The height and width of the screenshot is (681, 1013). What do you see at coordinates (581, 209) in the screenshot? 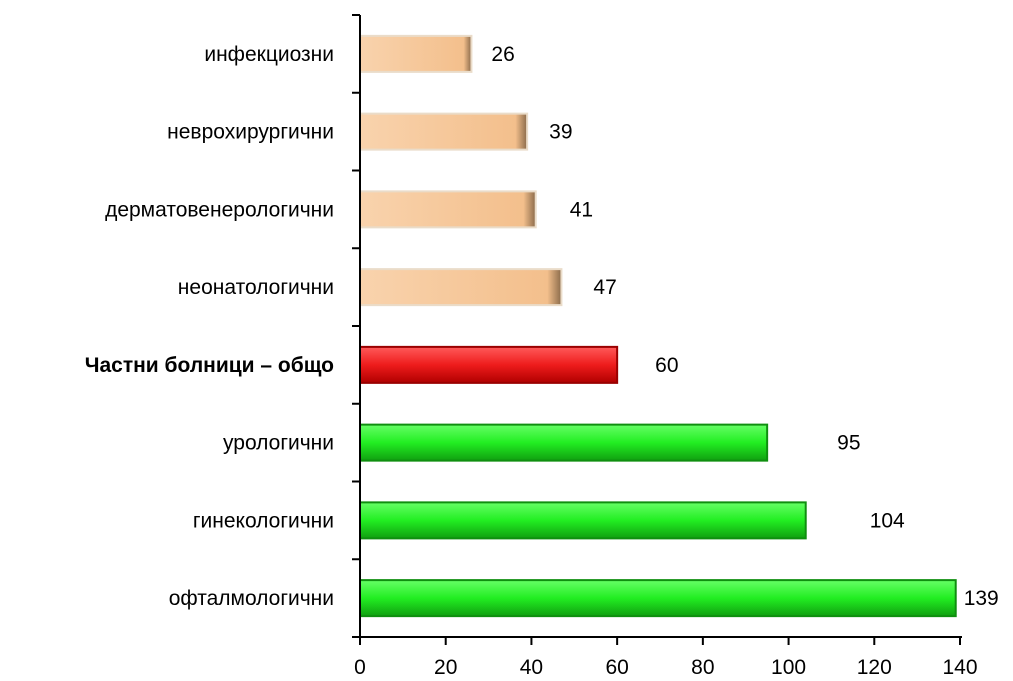
I see `value-label-3: 41` at bounding box center [581, 209].